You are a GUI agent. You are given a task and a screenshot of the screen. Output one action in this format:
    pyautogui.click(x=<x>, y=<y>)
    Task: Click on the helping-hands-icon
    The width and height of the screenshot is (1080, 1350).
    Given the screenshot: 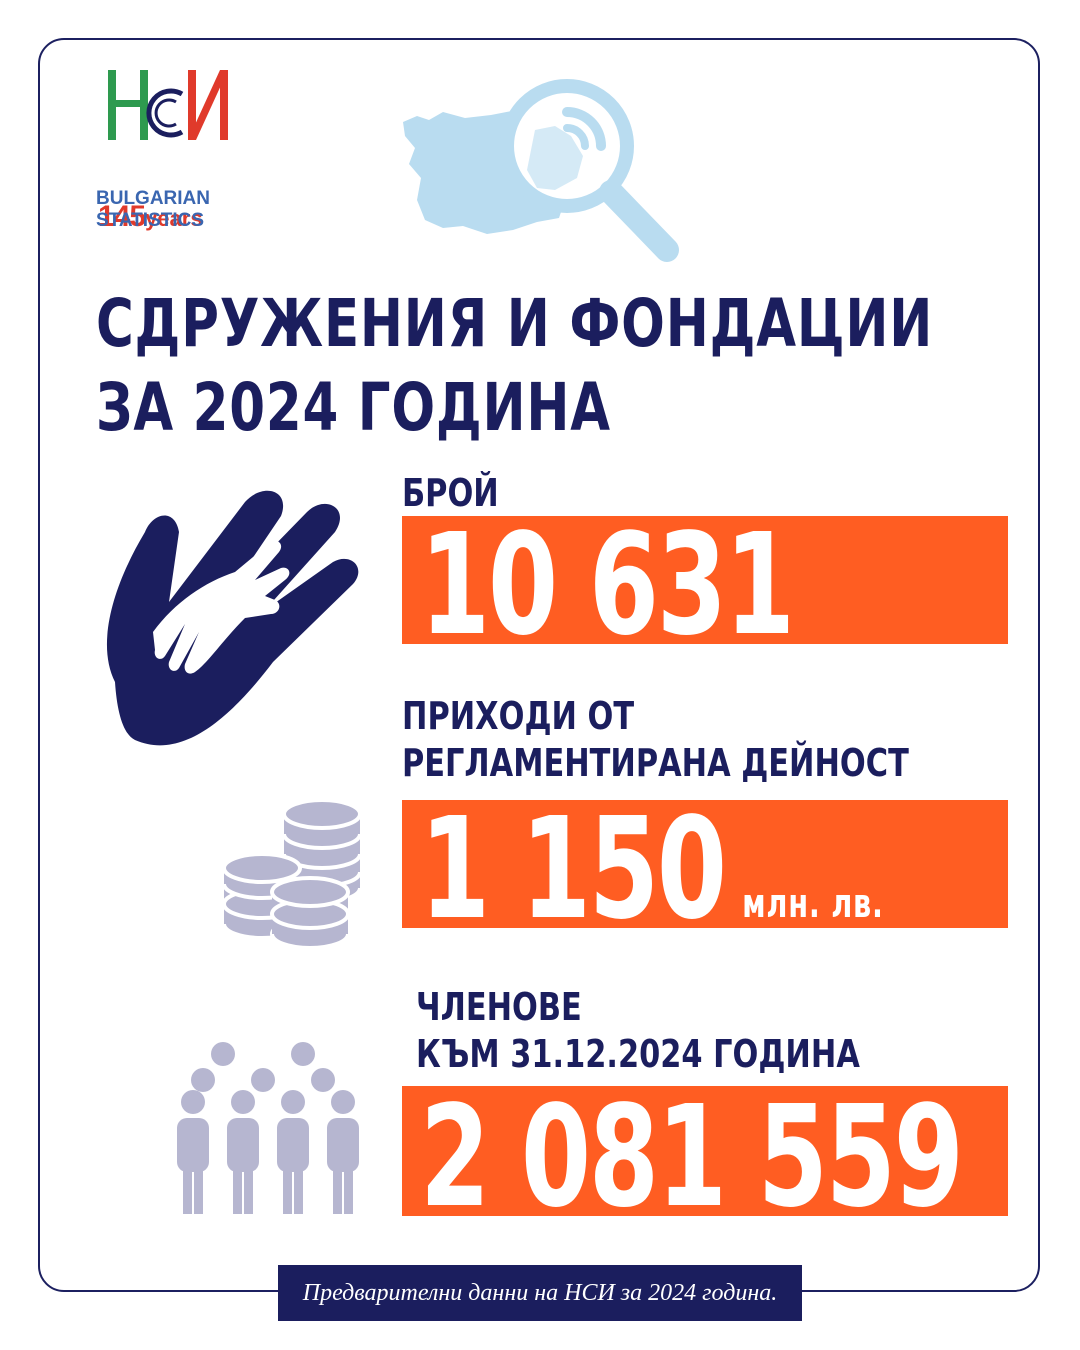 What is the action you would take?
    pyautogui.click(x=232, y=618)
    